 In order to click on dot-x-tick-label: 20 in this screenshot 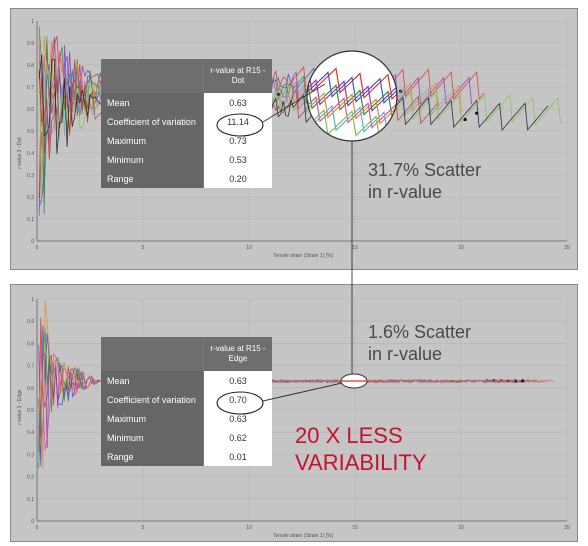, I will do `click(461, 248)`.